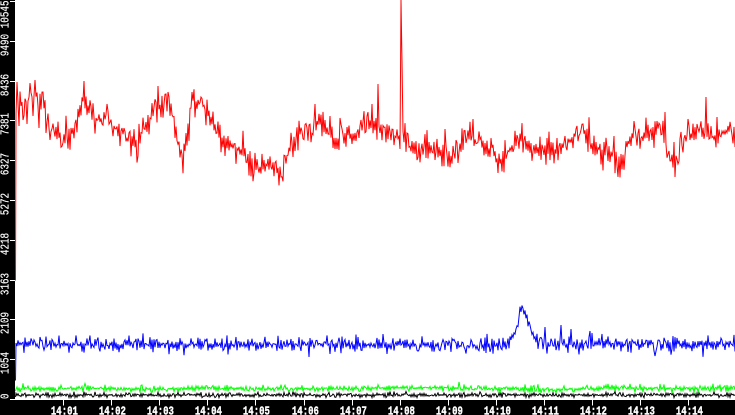  What do you see at coordinates (112, 410) in the screenshot?
I see `svg-text: 14:02` at bounding box center [112, 410].